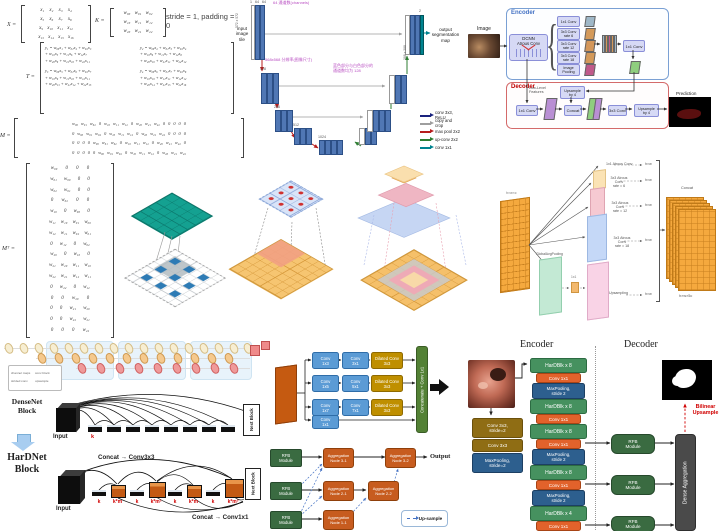 Image resolution: width=720 pixels, height=531 pixels. I want to click on deeplab-upsample1: Upsample by 4, so click(572, 92).